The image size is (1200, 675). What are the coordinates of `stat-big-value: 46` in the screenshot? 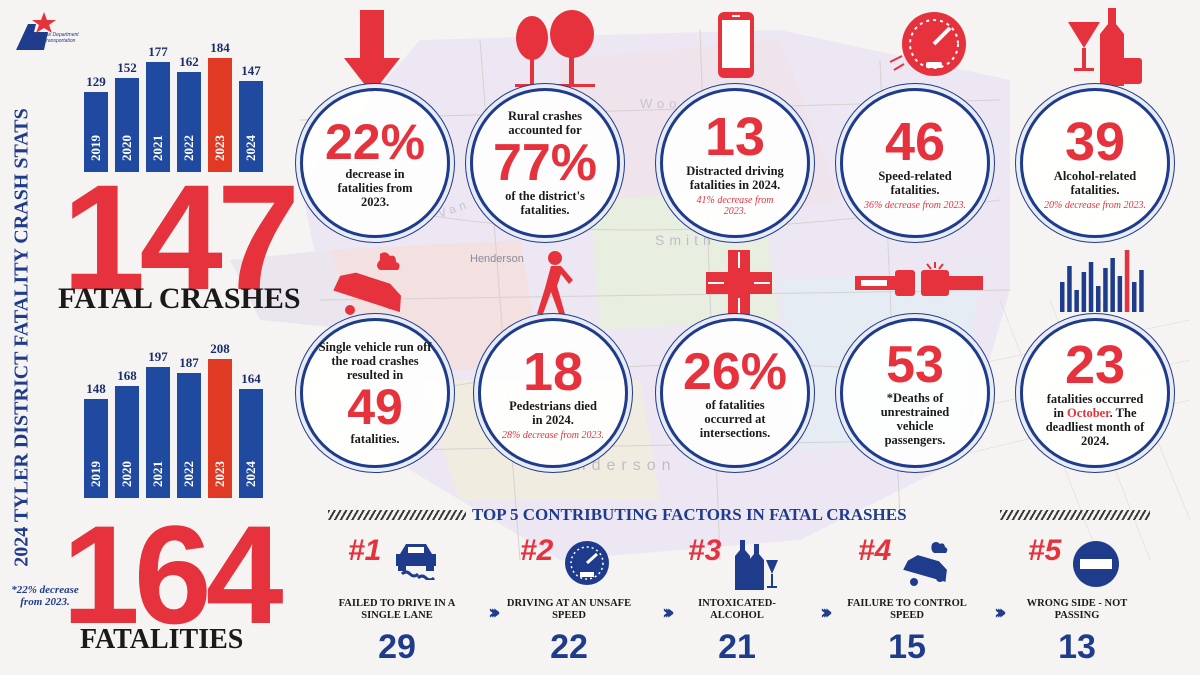 It's located at (915, 142).